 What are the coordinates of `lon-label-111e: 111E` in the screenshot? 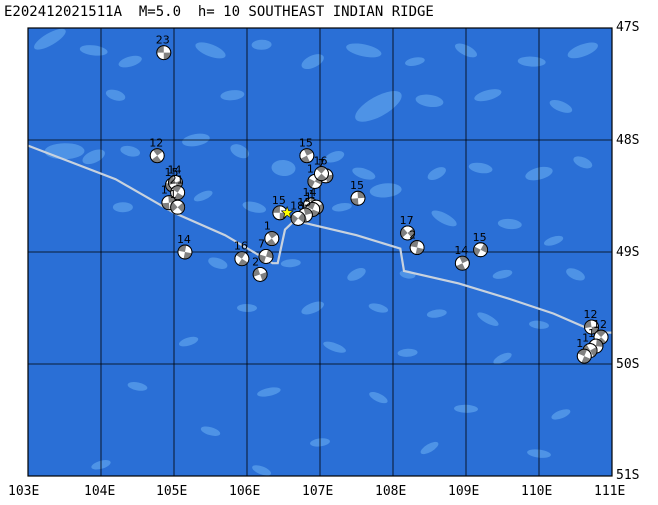 It's located at (610, 491).